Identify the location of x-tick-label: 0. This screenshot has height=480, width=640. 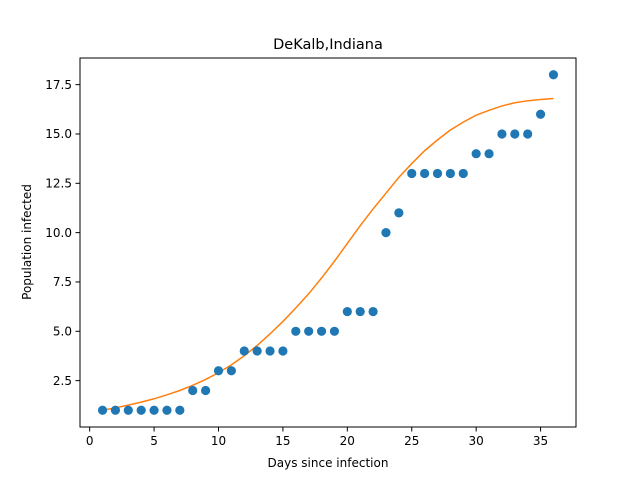
(90, 441).